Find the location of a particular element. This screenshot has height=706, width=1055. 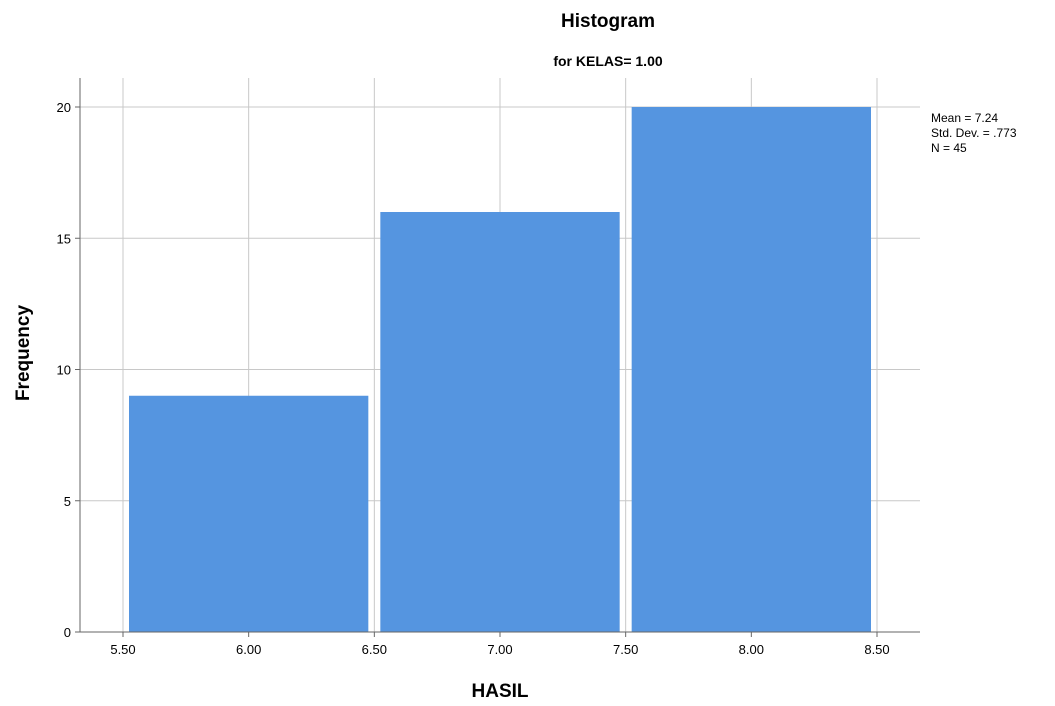

x-tick-label: 8.00 is located at coordinates (751, 649).